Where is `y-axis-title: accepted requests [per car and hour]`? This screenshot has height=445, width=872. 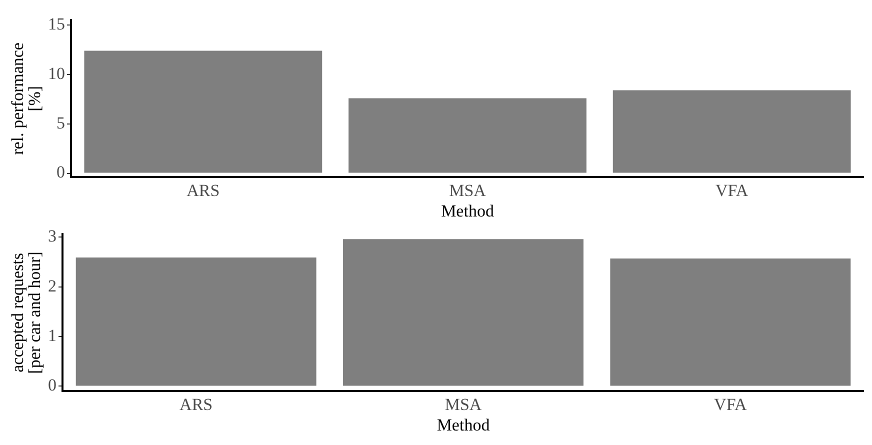
y-axis-title: accepted requests [per car and hour] is located at coordinates (26, 313).